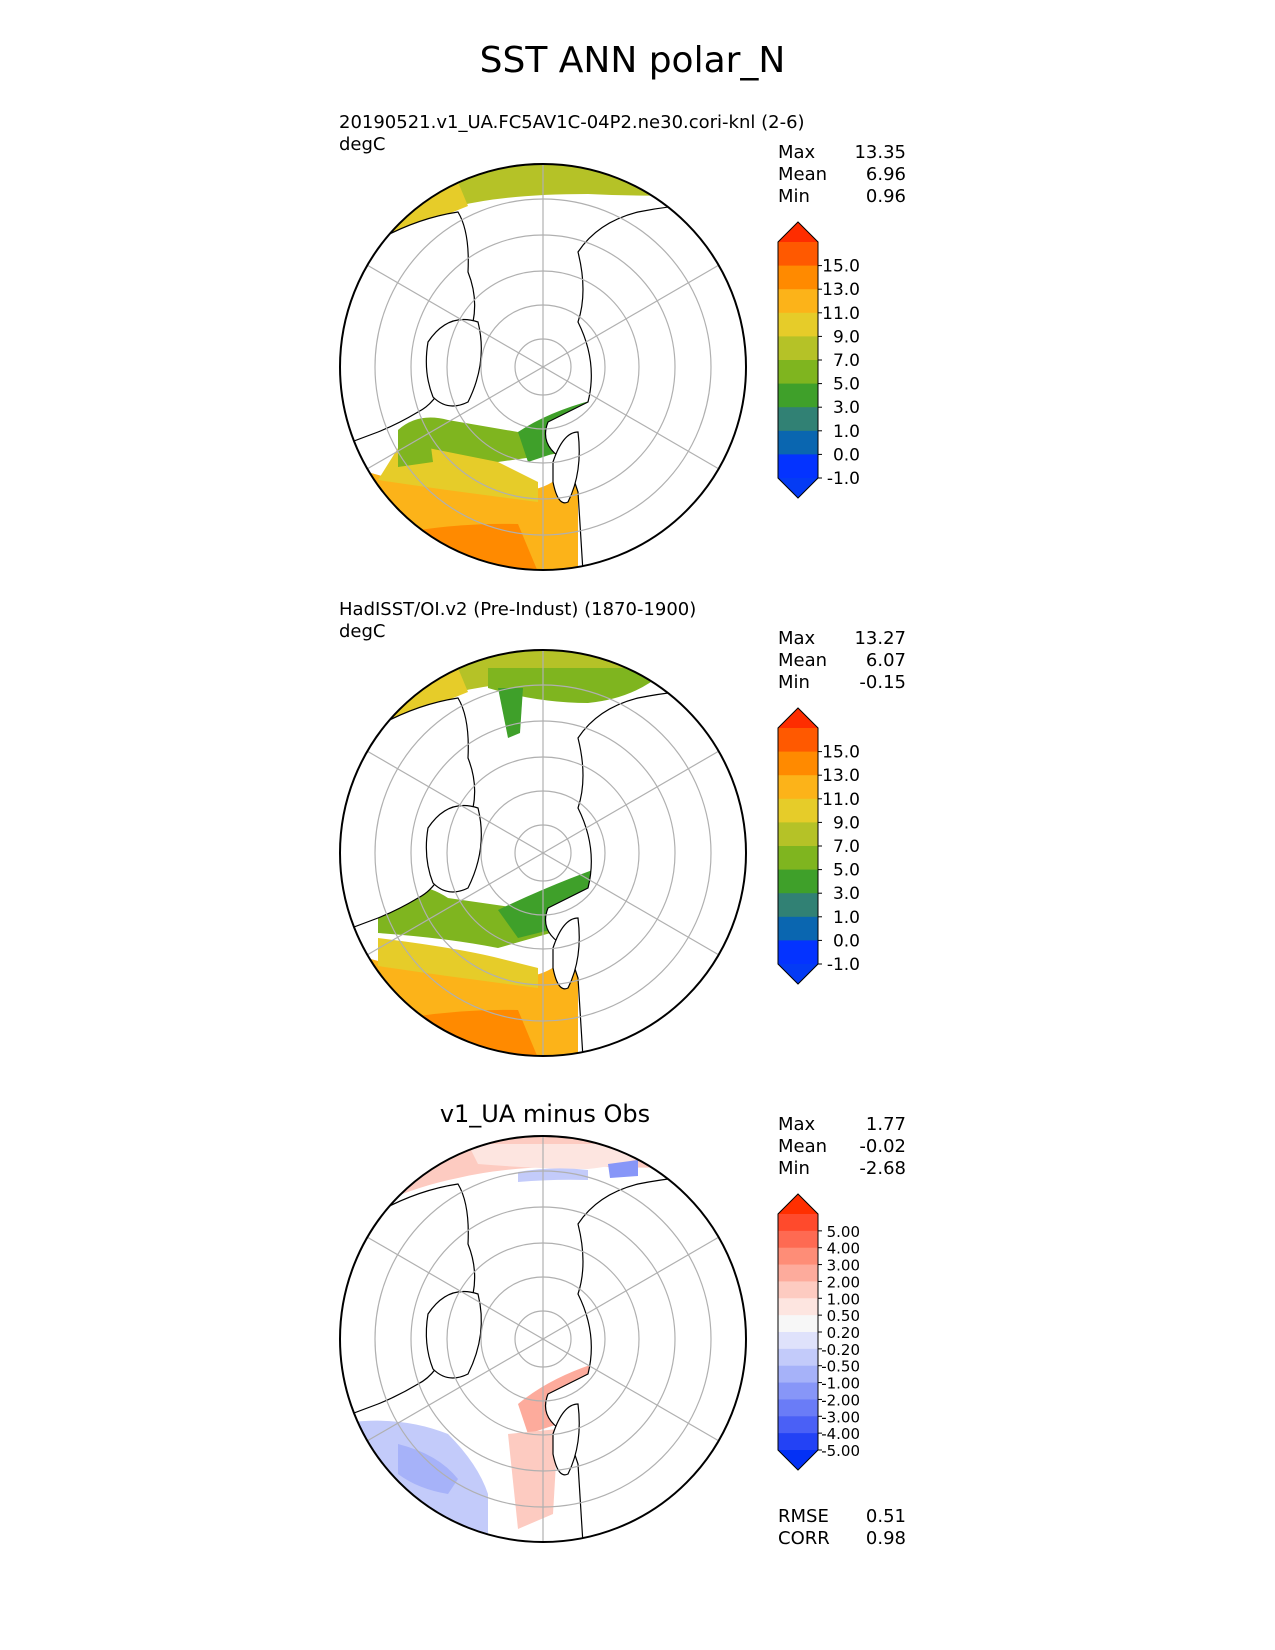 The height and width of the screenshot is (1650, 1275). I want to click on eurasia-coastline, so click(645, 1357).